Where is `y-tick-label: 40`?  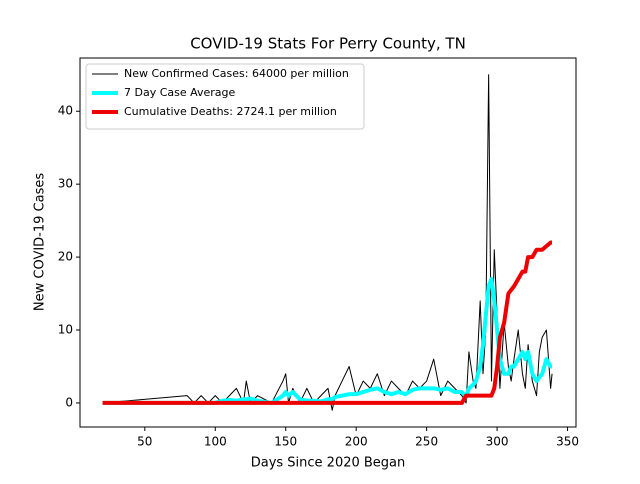 y-tick-label: 40 is located at coordinates (65, 111).